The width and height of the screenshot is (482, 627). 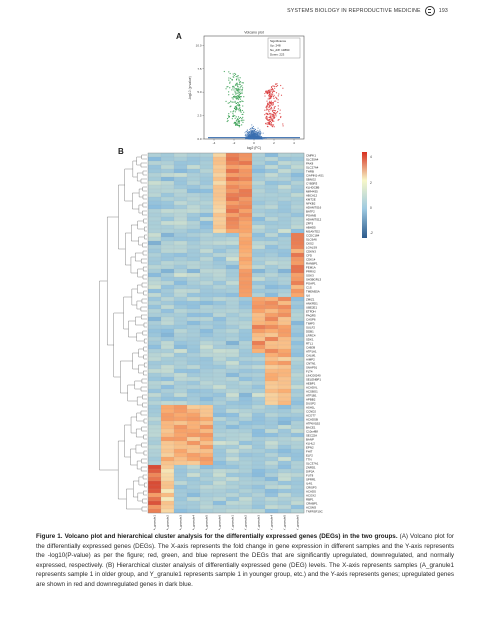 What do you see at coordinates (310, 171) in the screenshot?
I see `gene-label: THRB` at bounding box center [310, 171].